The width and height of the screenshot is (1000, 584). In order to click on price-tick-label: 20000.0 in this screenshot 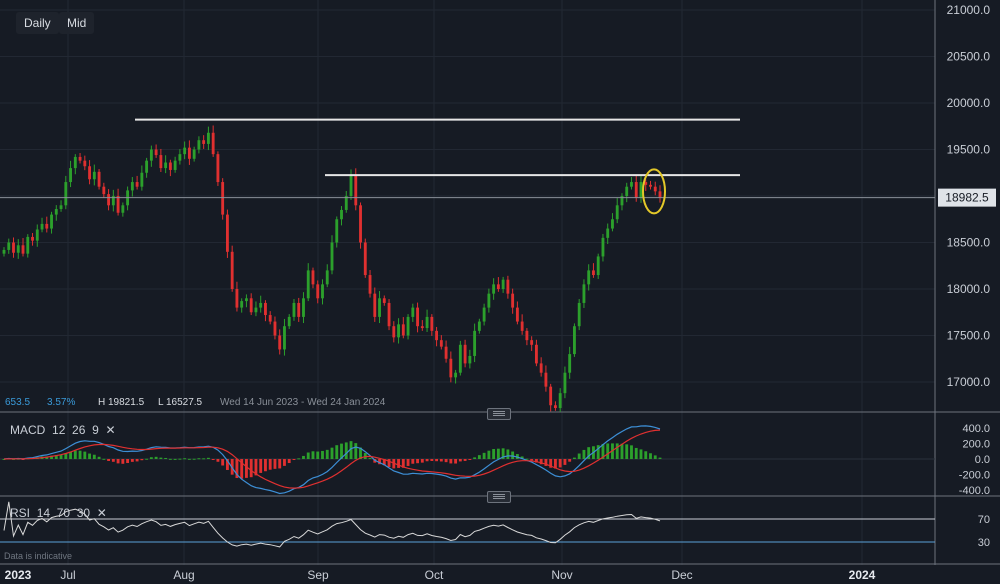, I will do `click(969, 103)`.